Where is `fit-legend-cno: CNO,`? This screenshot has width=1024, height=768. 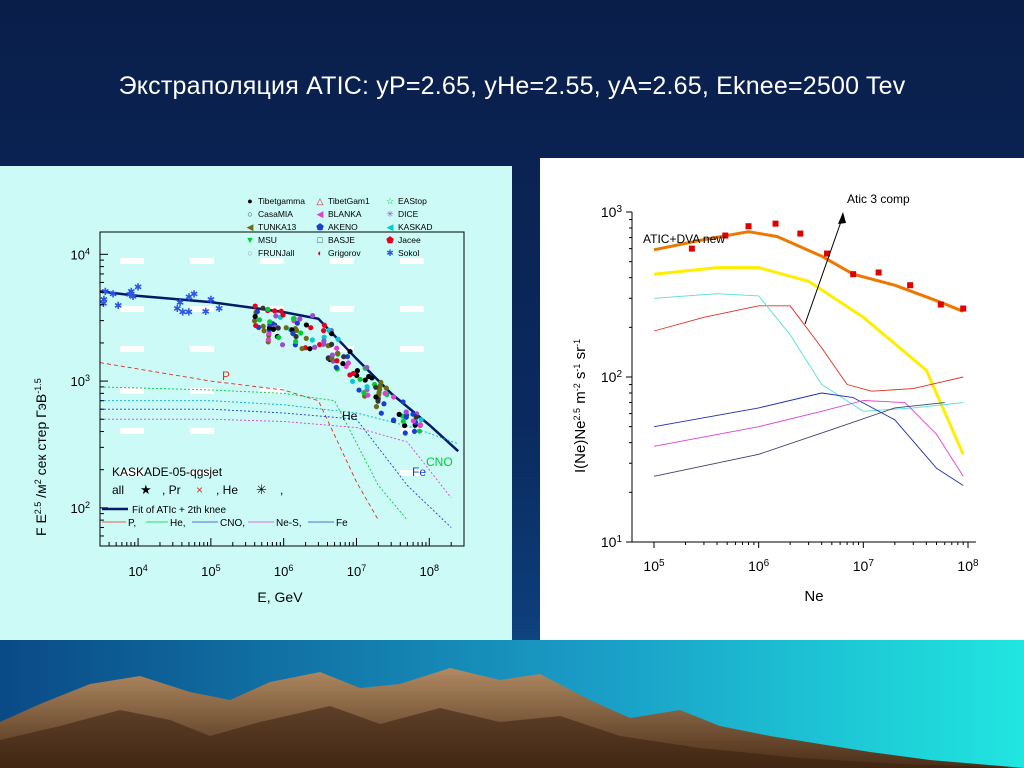
fit-legend-cno: CNO, is located at coordinates (232, 523).